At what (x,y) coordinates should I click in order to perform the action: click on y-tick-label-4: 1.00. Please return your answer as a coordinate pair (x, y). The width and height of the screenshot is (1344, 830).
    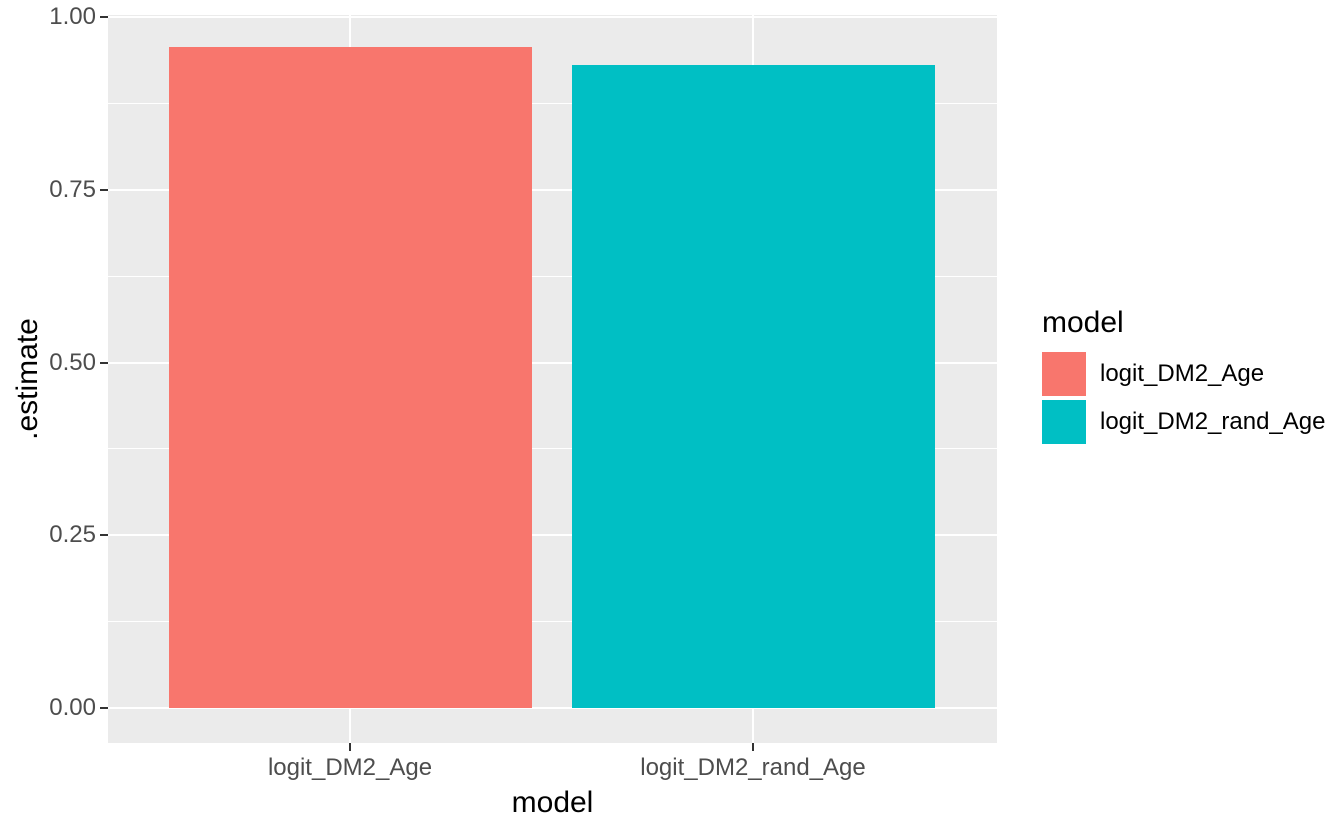
    Looking at the image, I should click on (72, 16).